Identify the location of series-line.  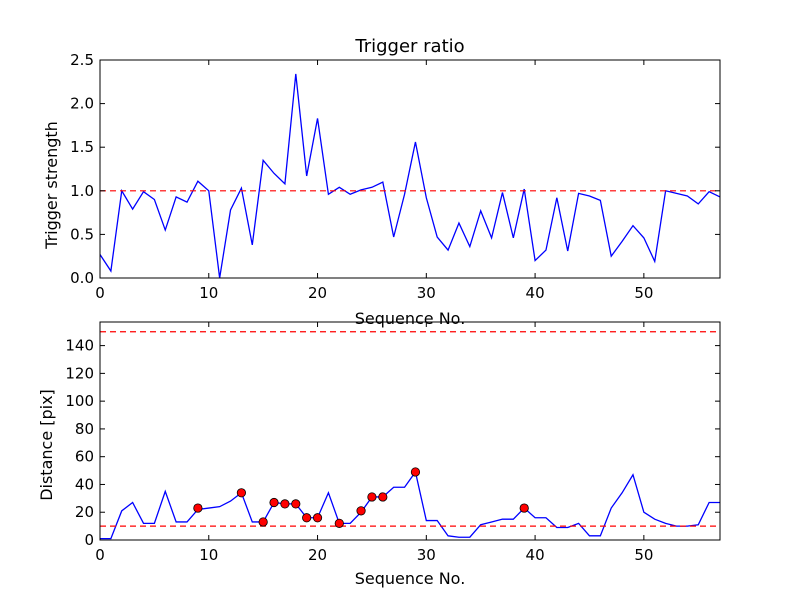
(410, 505).